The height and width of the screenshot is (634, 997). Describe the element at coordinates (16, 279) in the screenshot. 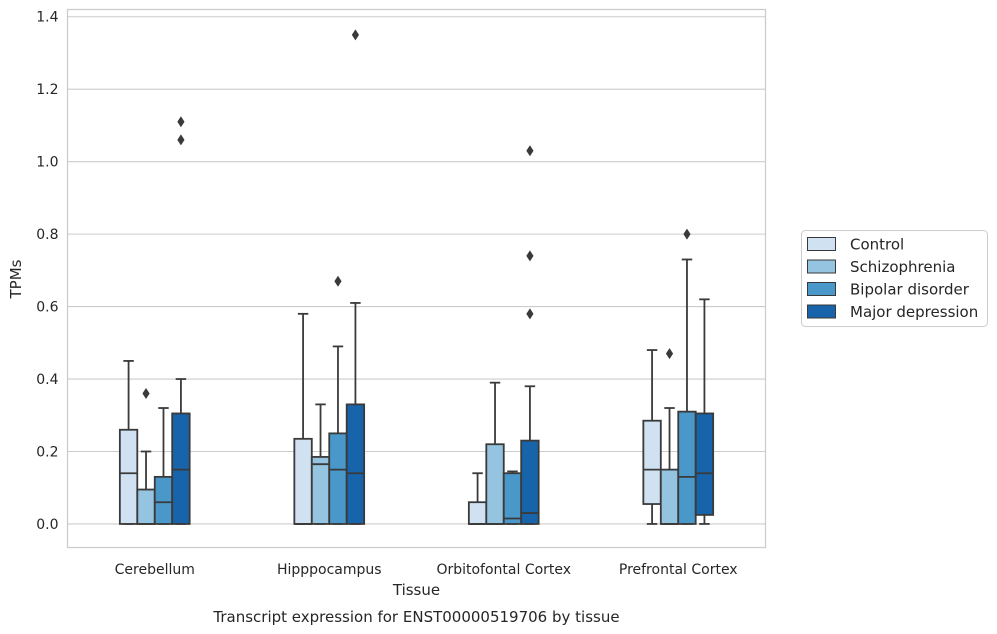

I see `y-axis-title: TPMs` at that location.